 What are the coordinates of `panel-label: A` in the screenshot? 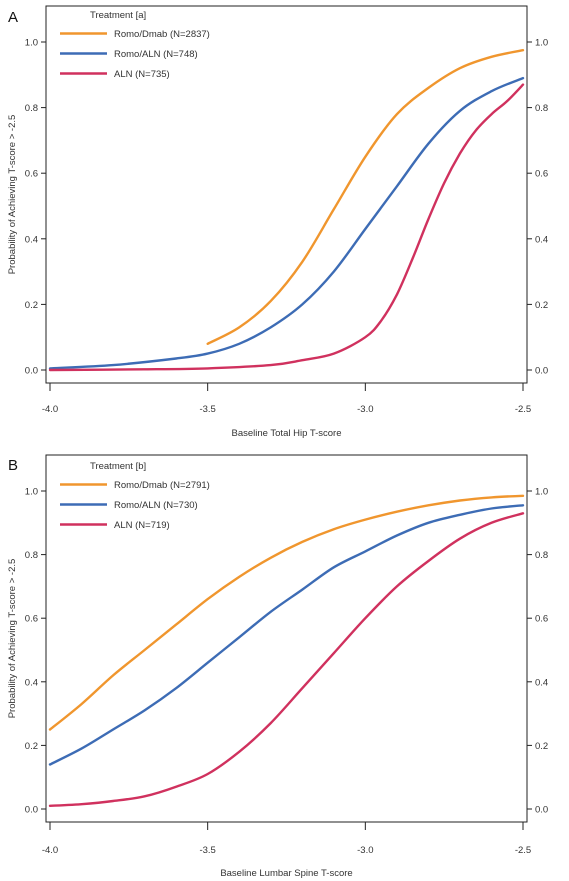 It's located at (13, 17).